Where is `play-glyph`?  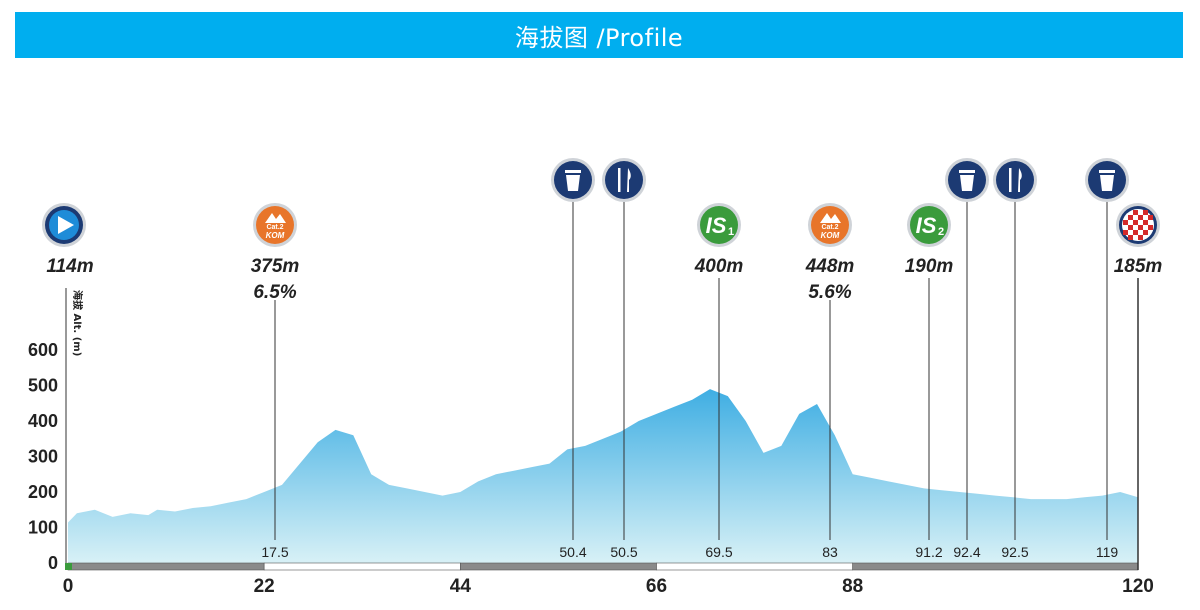
play-glyph is located at coordinates (66, 225).